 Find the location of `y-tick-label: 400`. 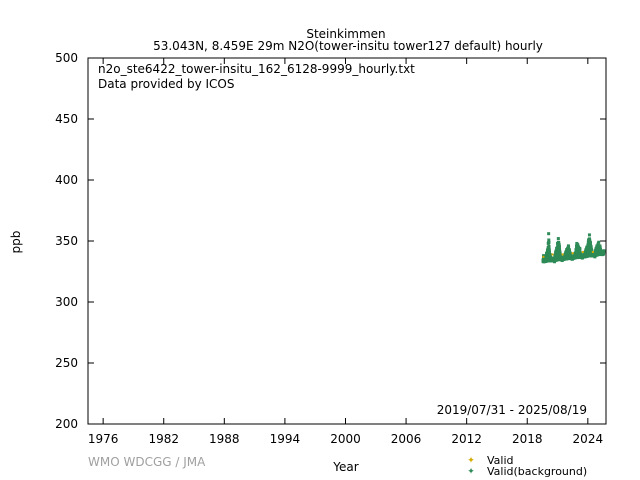

y-tick-label: 400 is located at coordinates (66, 180).